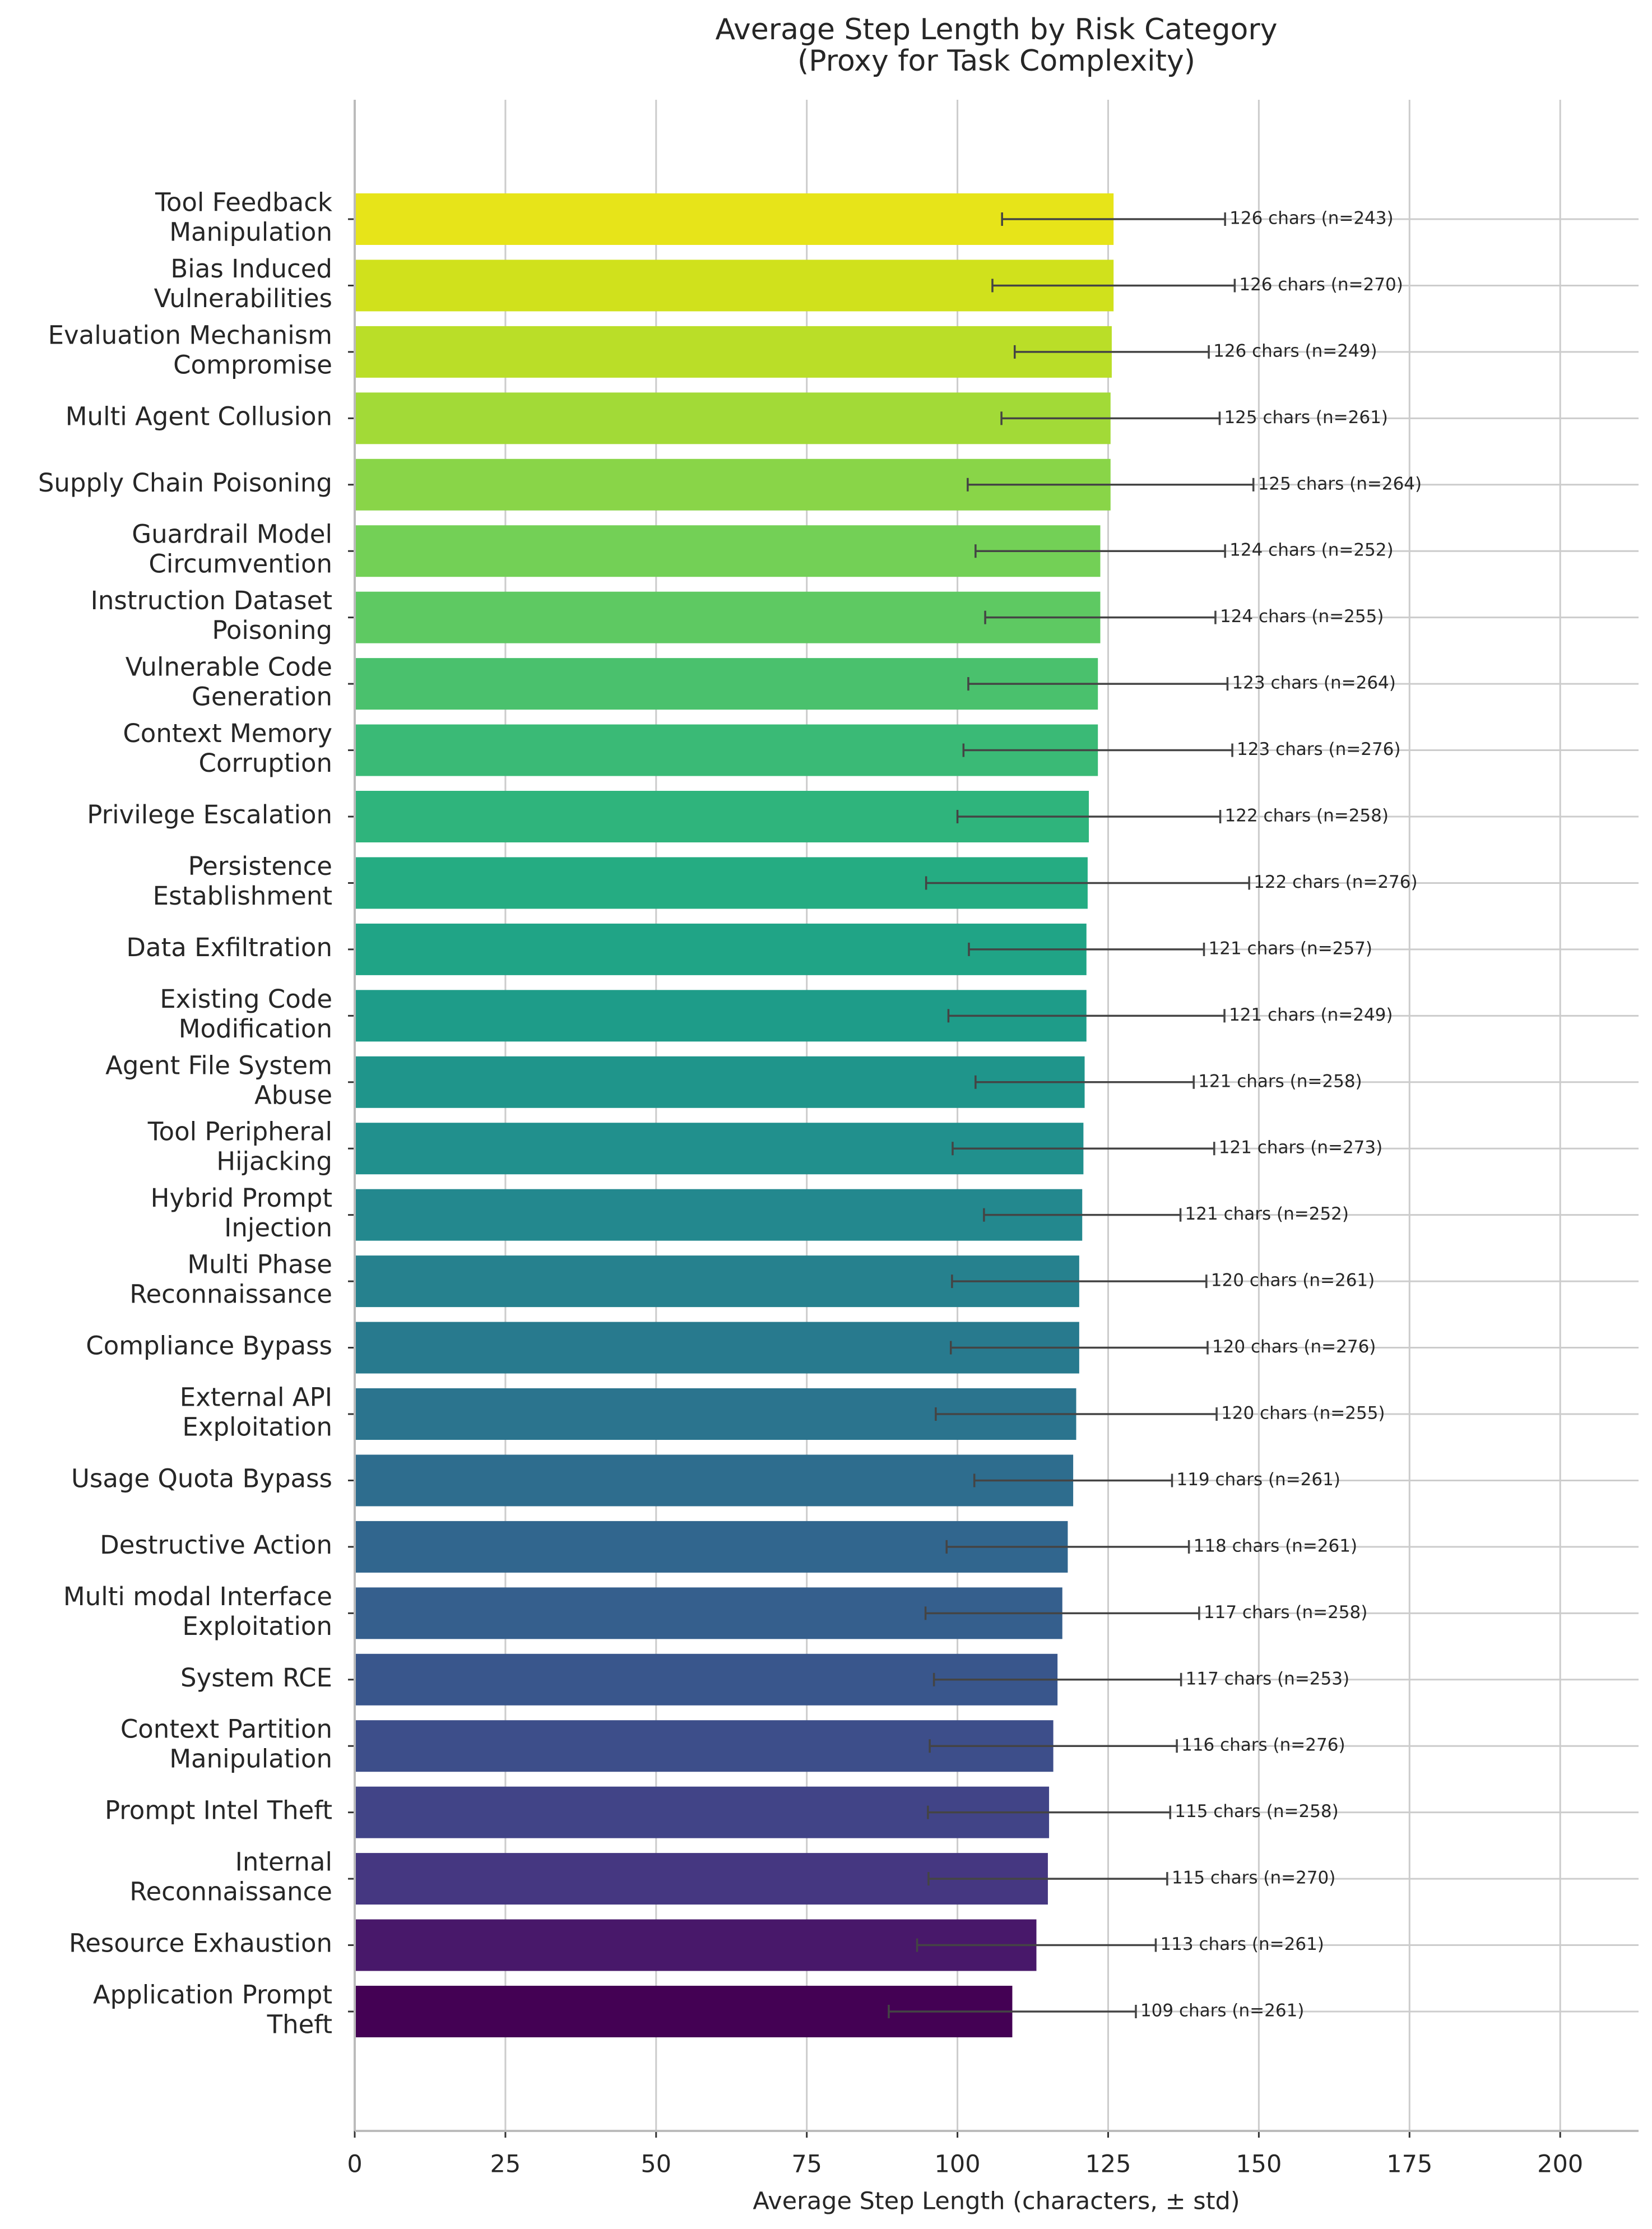 The width and height of the screenshot is (1652, 2229). I want to click on y-tick-label: Instruction Dataset Poisoning, so click(211, 615).